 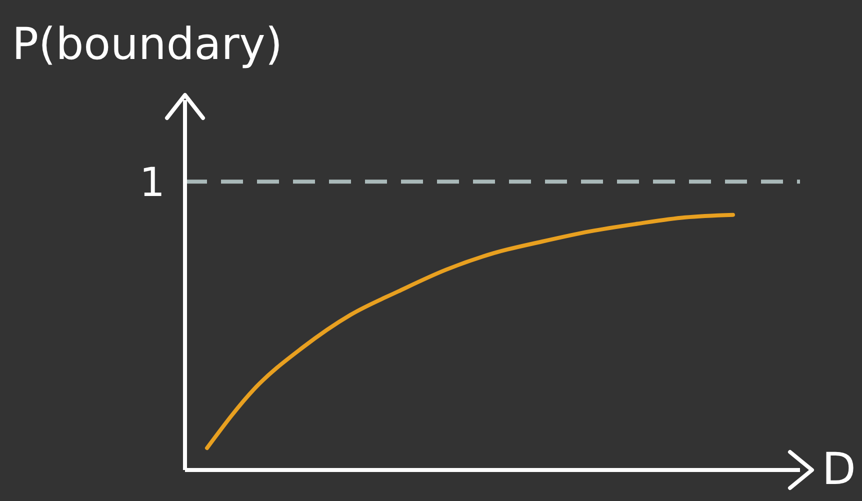 What do you see at coordinates (152, 183) in the screenshot?
I see `ref-line-label: 1` at bounding box center [152, 183].